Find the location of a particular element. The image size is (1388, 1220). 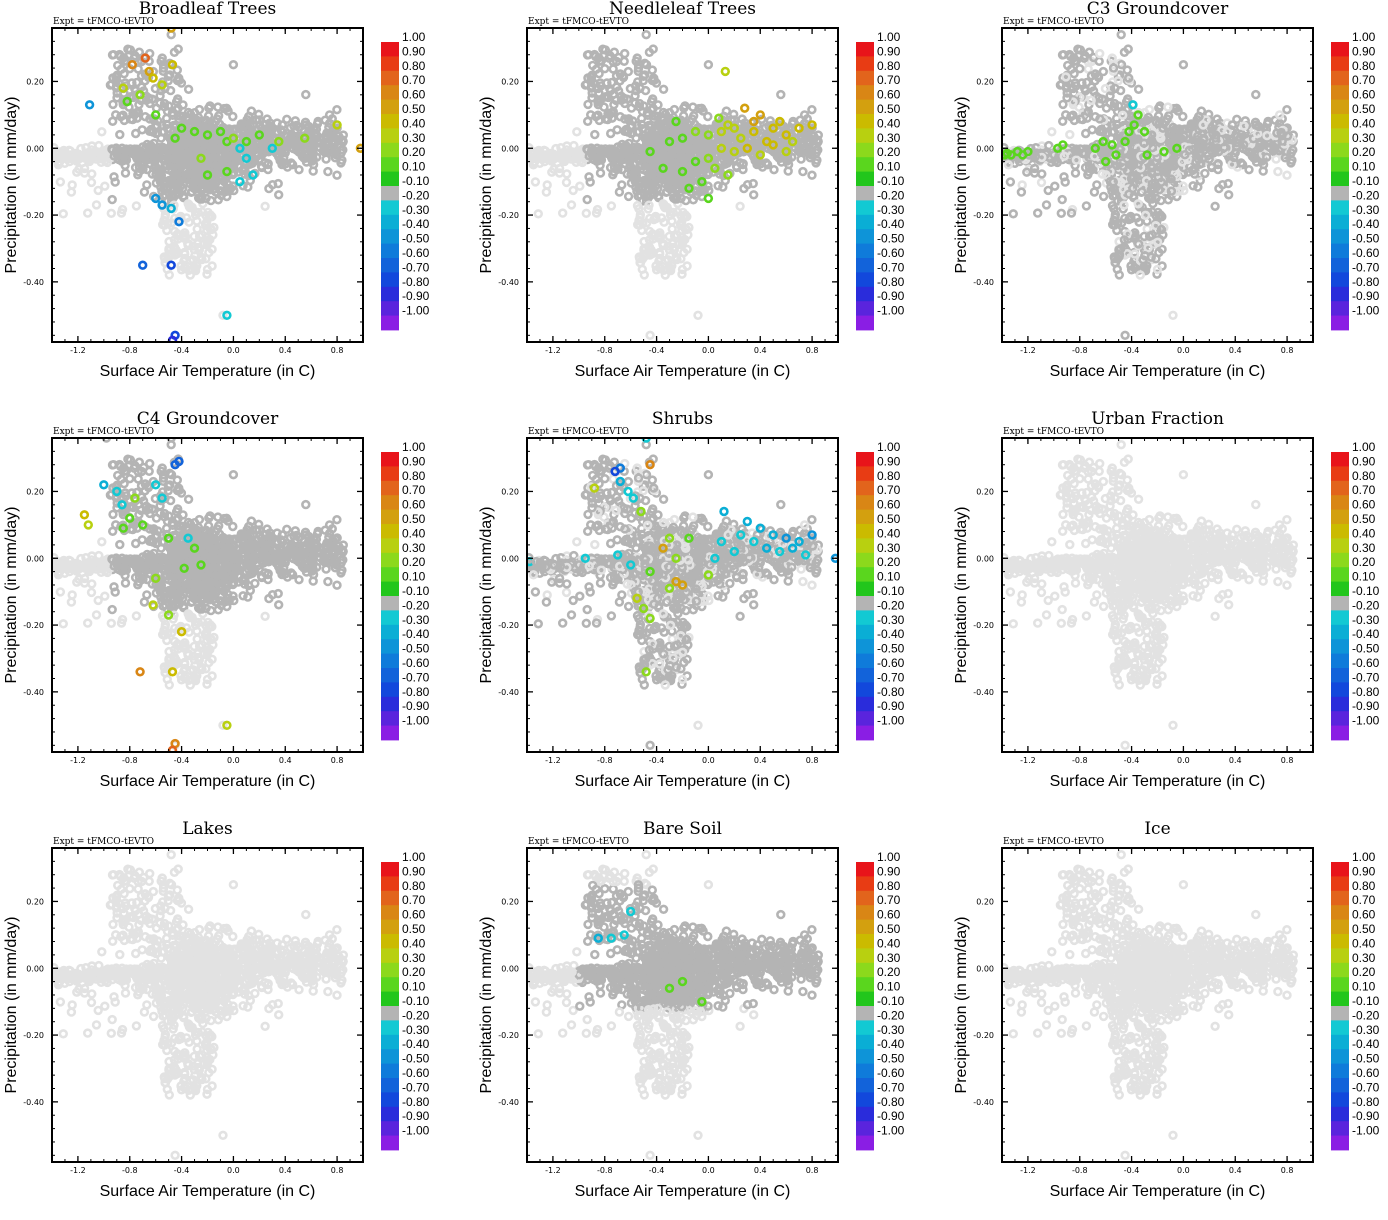

colorbar-tick-label: -0.70 is located at coordinates (891, 267).